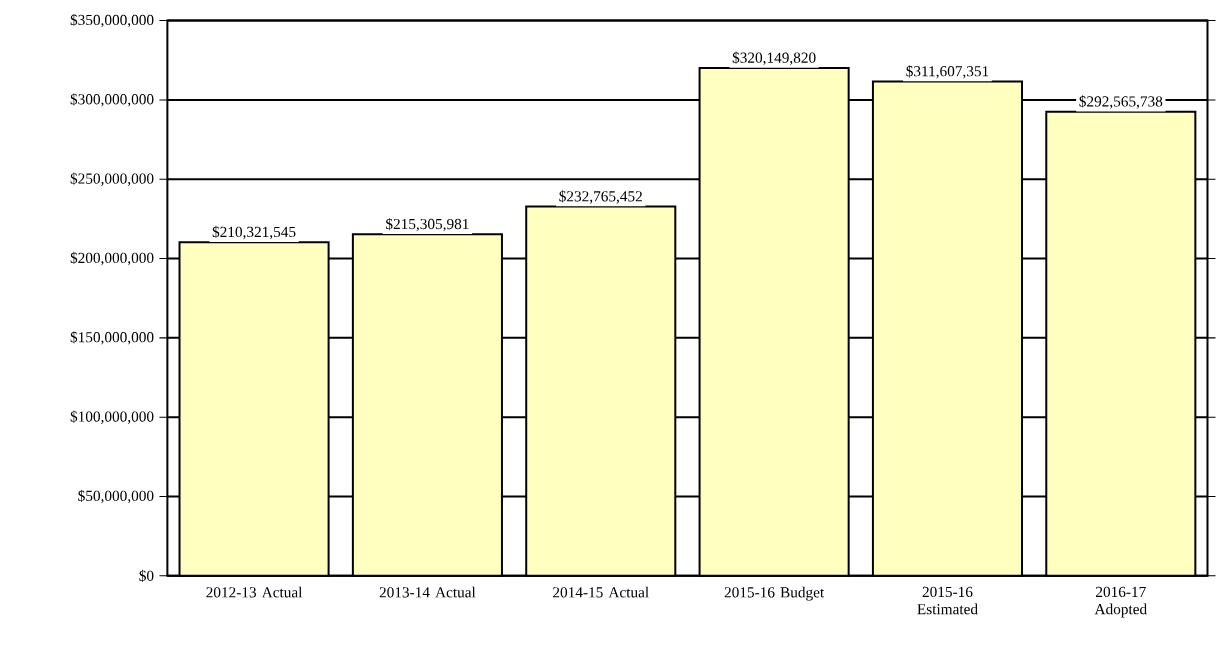  What do you see at coordinates (112, 417) in the screenshot?
I see `y-tick-label: $100,000,000` at bounding box center [112, 417].